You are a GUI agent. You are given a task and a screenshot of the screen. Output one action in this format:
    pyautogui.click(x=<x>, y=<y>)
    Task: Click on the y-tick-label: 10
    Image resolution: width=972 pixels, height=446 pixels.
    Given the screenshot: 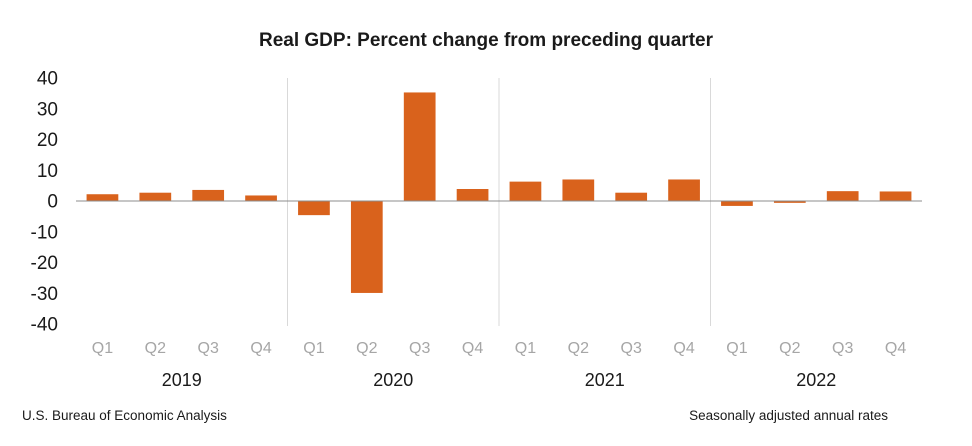 What is the action you would take?
    pyautogui.click(x=47, y=171)
    